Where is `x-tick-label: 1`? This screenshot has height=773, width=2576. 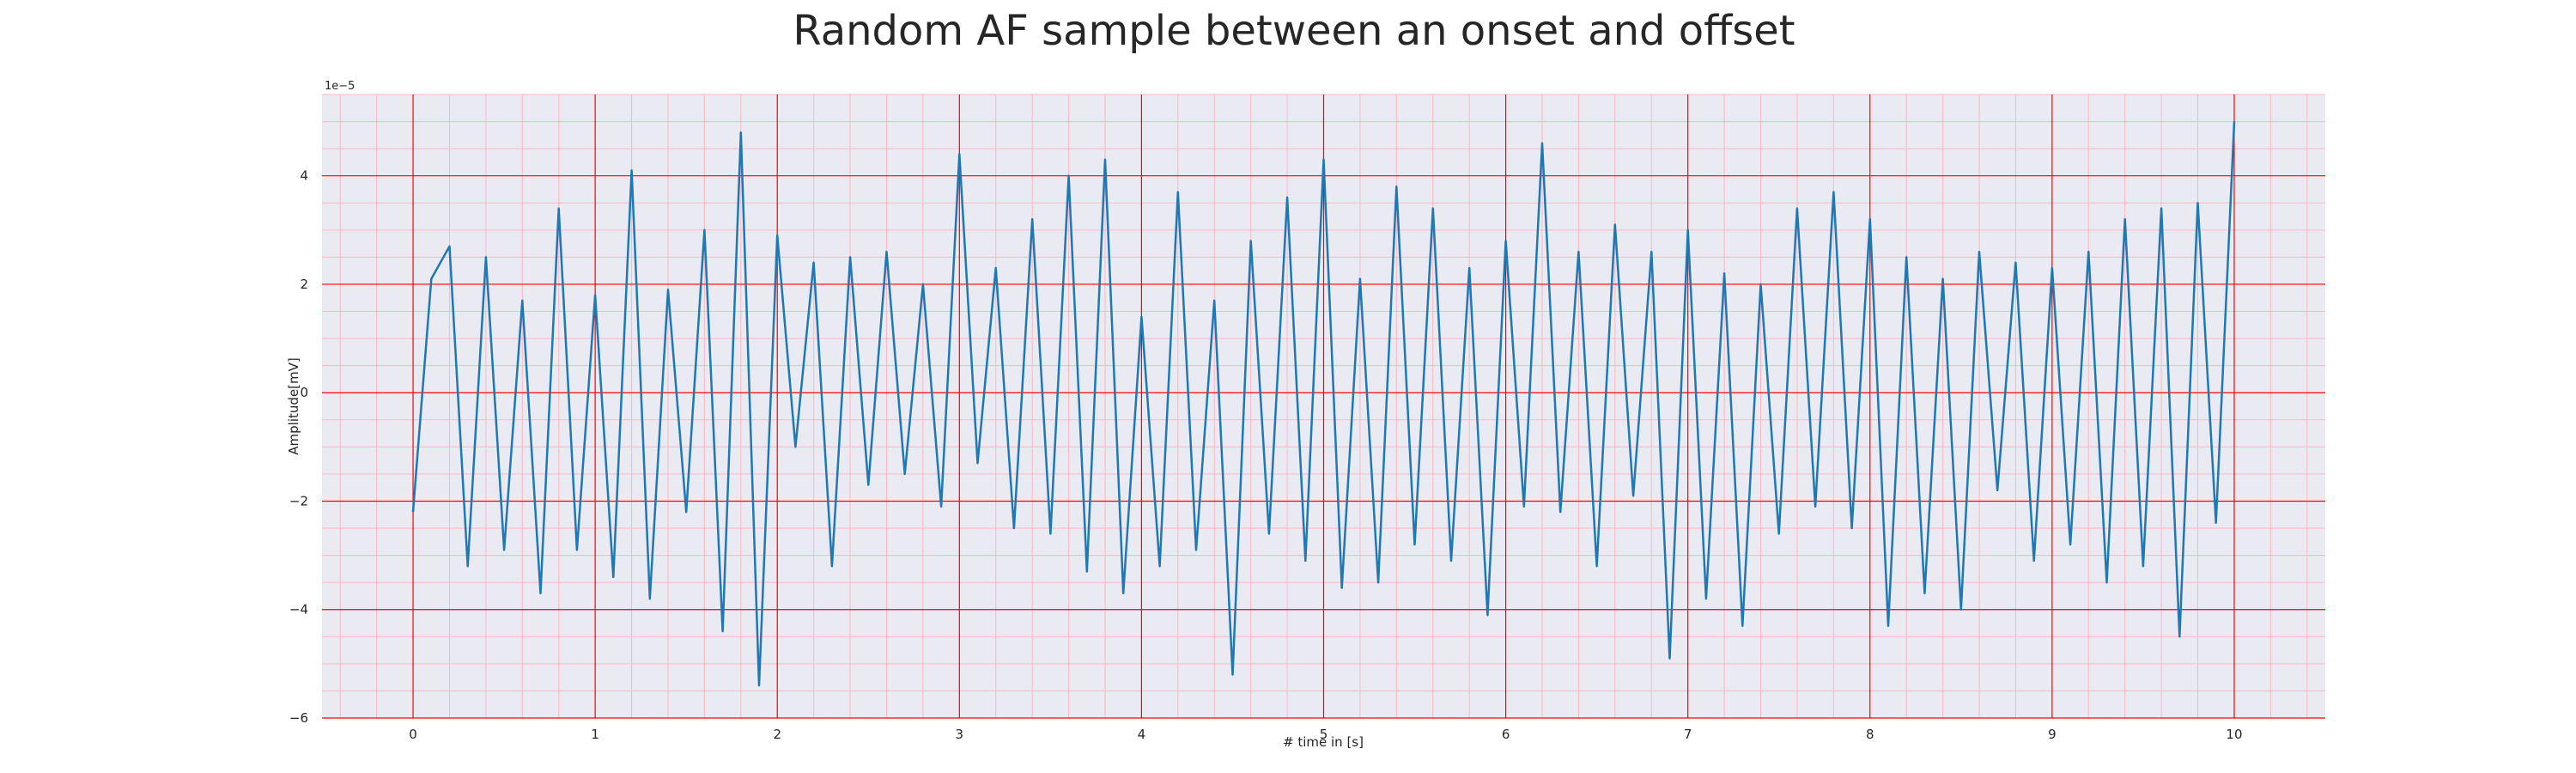 x-tick-label: 1 is located at coordinates (595, 734).